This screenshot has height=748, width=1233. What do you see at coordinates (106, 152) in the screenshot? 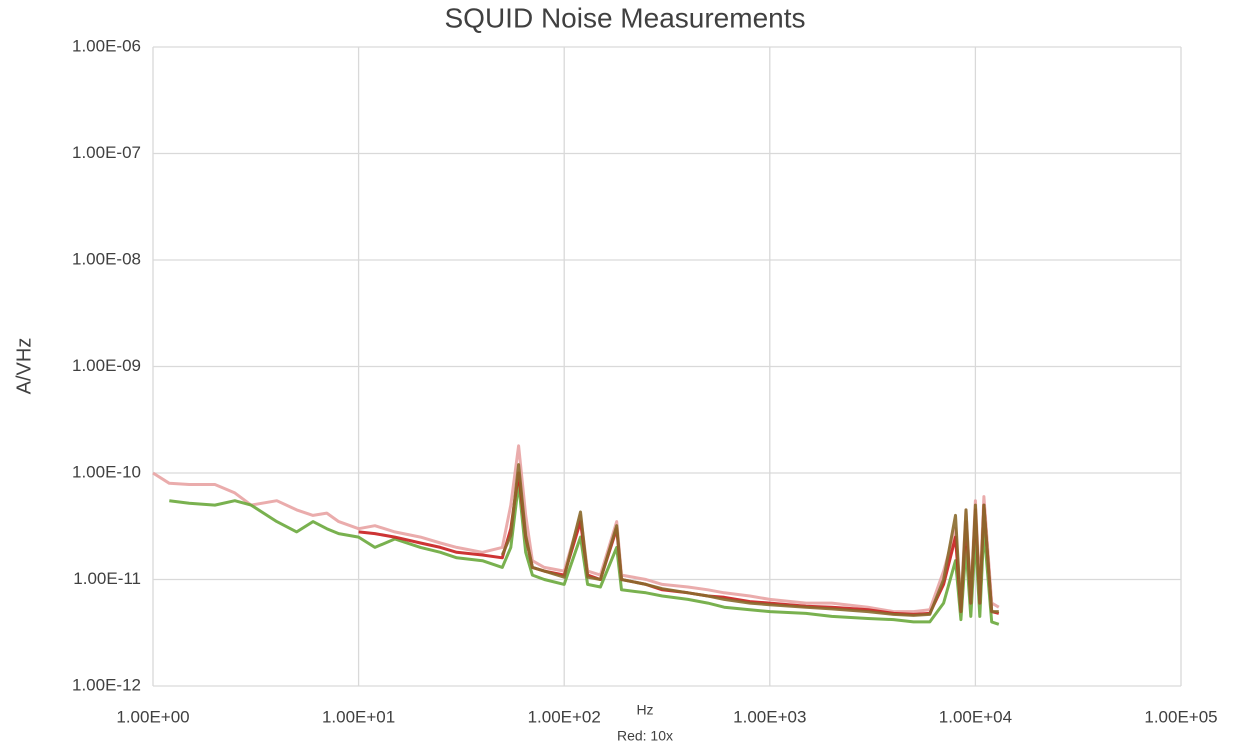
I see `y-tick-label: 1.00E-07` at bounding box center [106, 152].